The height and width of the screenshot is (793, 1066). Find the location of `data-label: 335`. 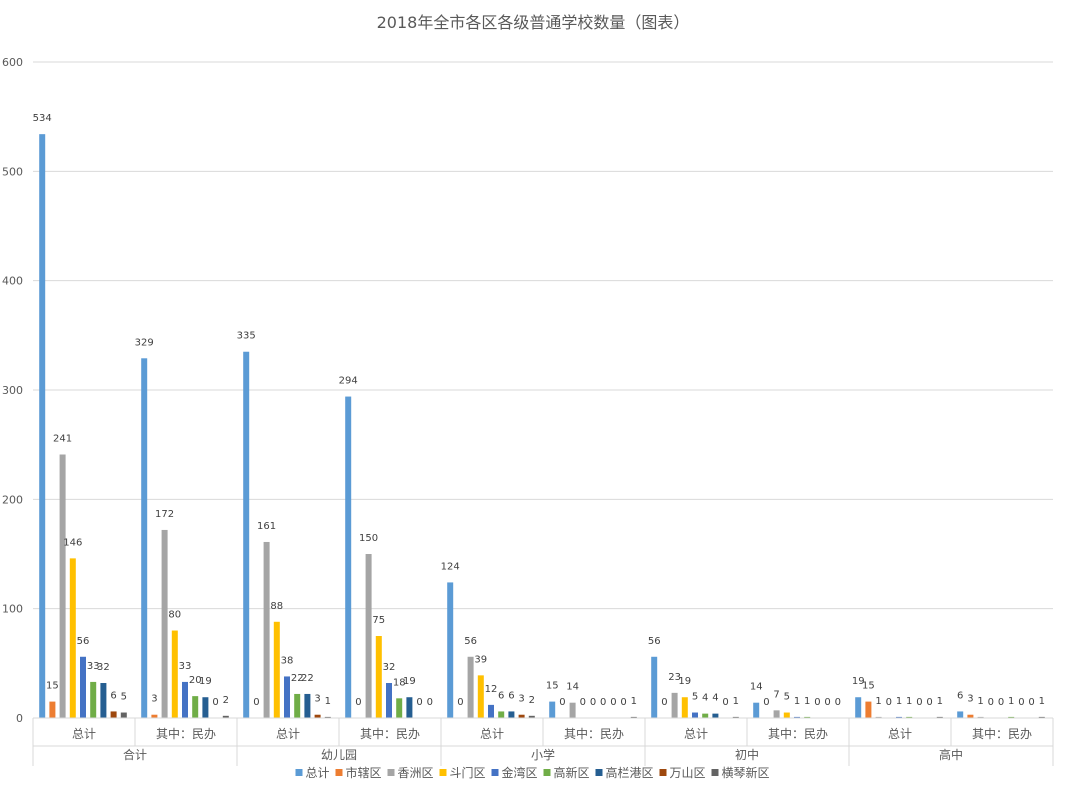

data-label: 335 is located at coordinates (246, 336).